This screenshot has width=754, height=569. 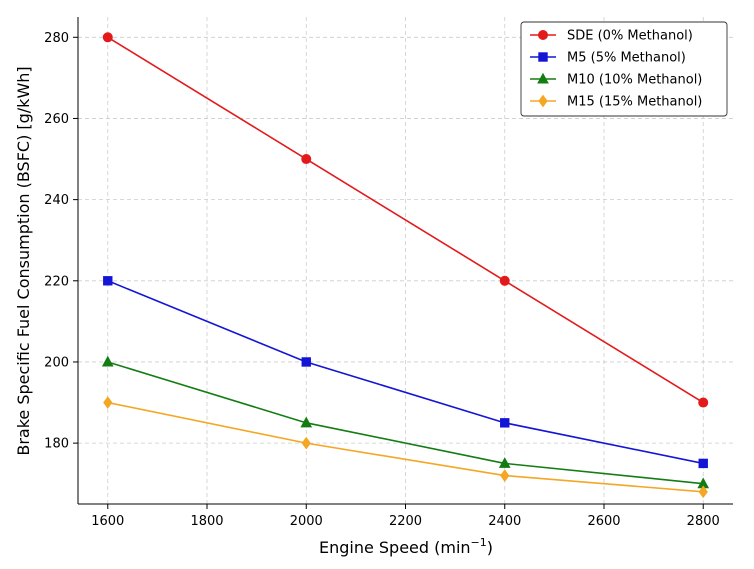 What do you see at coordinates (634, 102) in the screenshot?
I see `legend-label: M15 (15% Methanol)` at bounding box center [634, 102].